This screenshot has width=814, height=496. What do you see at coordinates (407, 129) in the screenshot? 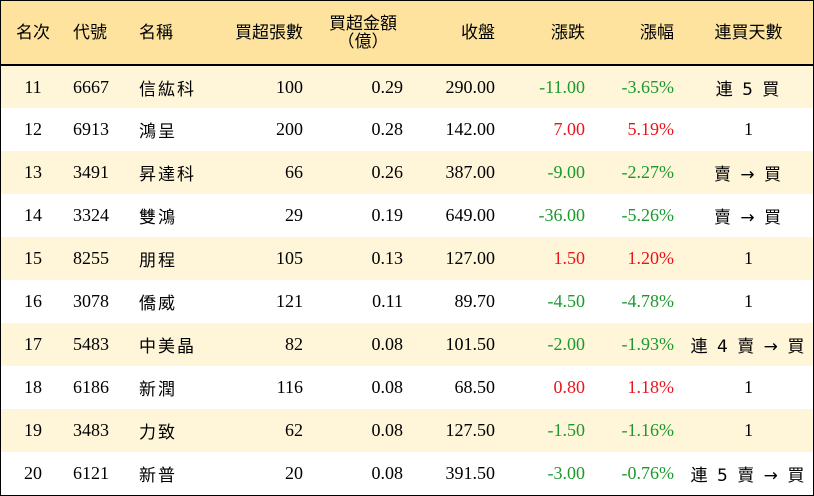
I see `table-row: 12 6913 鴻呈 200 0.28 142.00 7.00 5.19% 1` at bounding box center [407, 129].